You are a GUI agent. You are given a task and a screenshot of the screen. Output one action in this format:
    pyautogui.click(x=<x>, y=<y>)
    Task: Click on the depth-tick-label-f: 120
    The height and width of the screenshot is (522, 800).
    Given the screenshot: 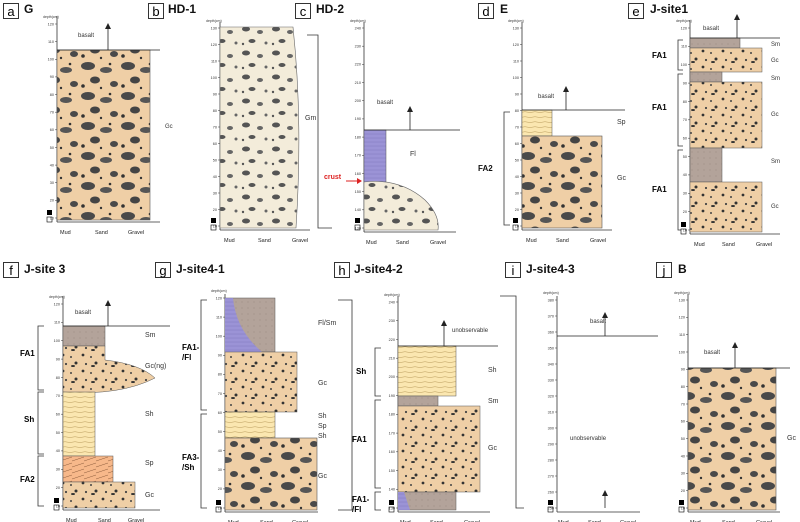 What is the action you would take?
    pyautogui.click(x=57, y=304)
    